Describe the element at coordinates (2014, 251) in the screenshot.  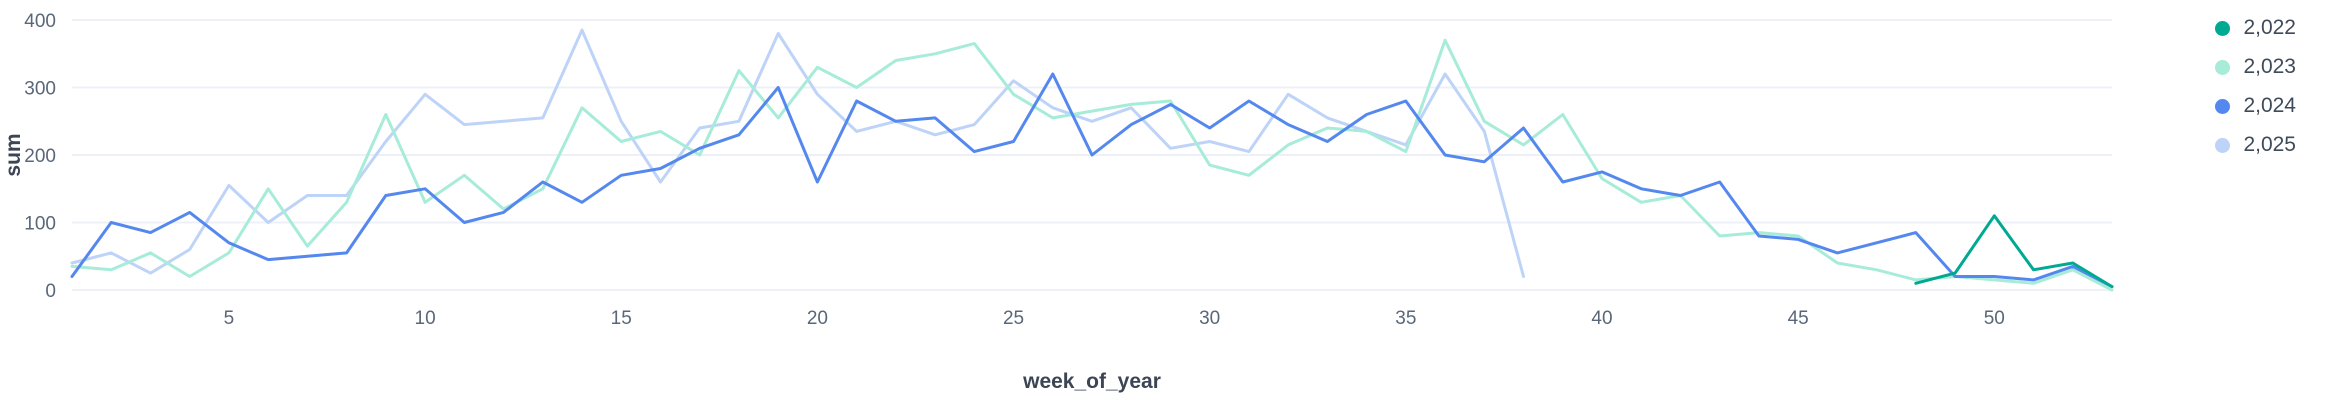
I see `series-line-2022` at that location.